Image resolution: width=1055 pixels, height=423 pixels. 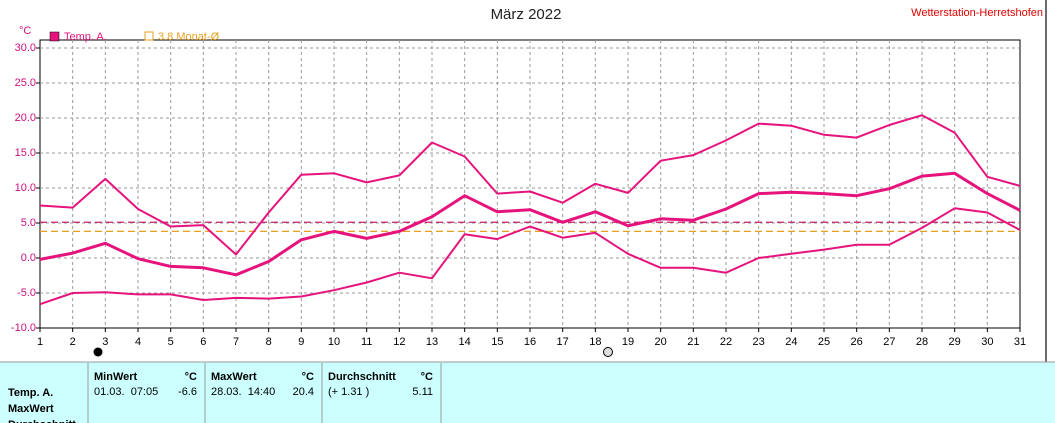 What do you see at coordinates (203, 342) in the screenshot?
I see `x-tick-label: 6` at bounding box center [203, 342].